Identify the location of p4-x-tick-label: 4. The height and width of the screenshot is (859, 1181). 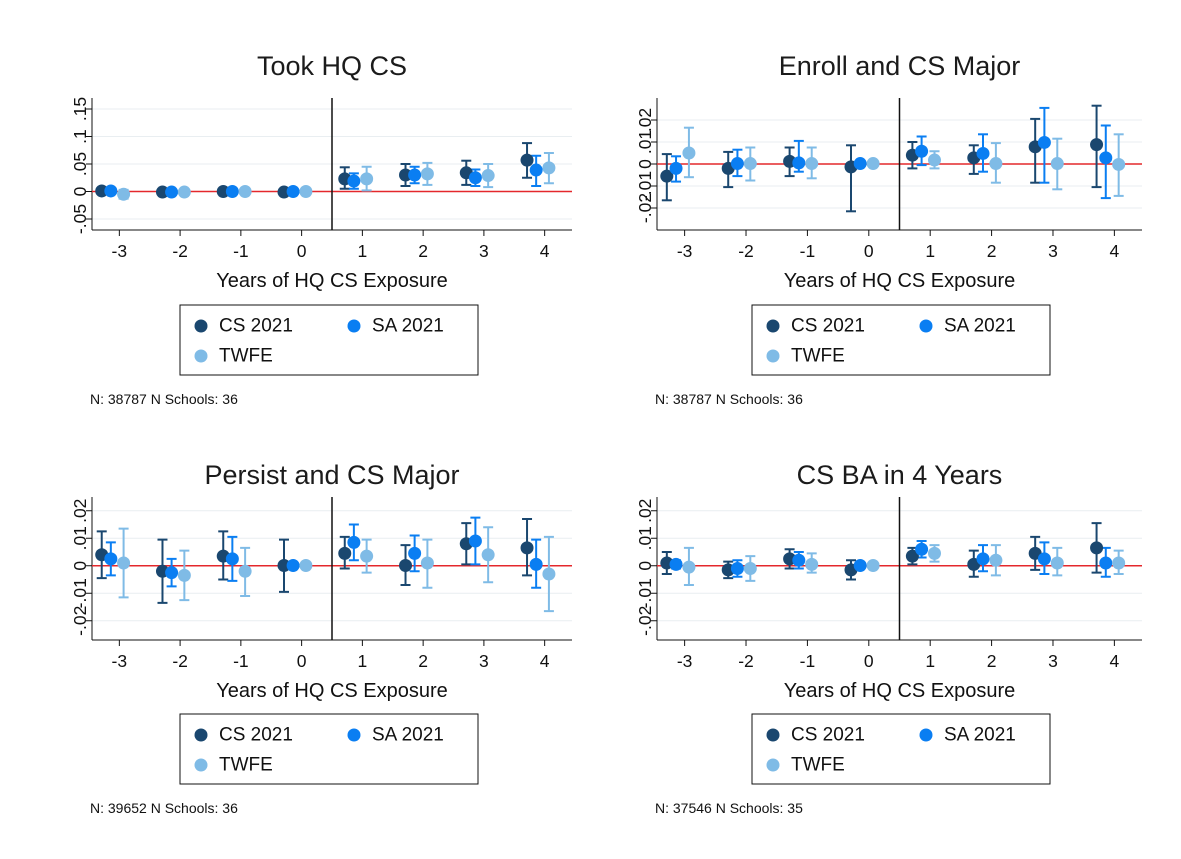
(1115, 661).